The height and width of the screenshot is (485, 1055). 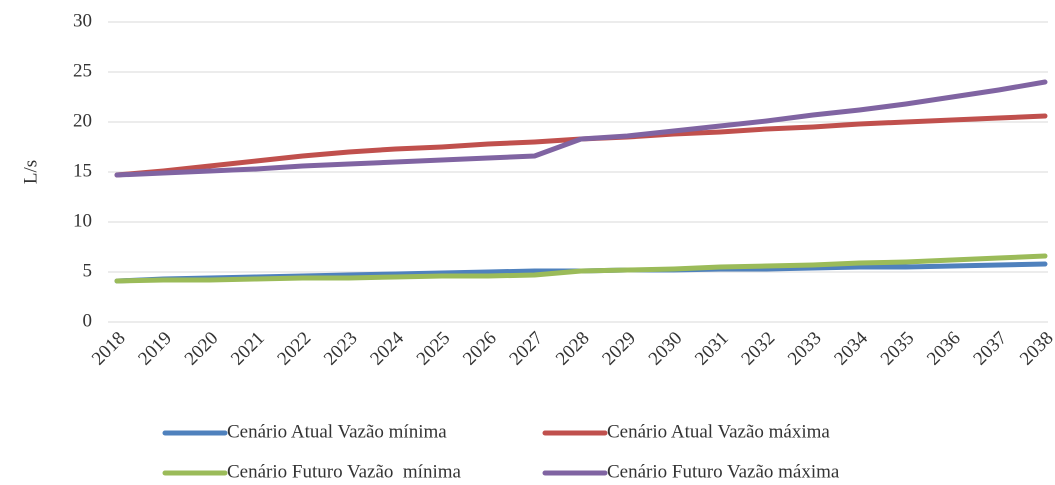 I want to click on legend-label: Cenário Futuro Vazão máxima, so click(x=723, y=471).